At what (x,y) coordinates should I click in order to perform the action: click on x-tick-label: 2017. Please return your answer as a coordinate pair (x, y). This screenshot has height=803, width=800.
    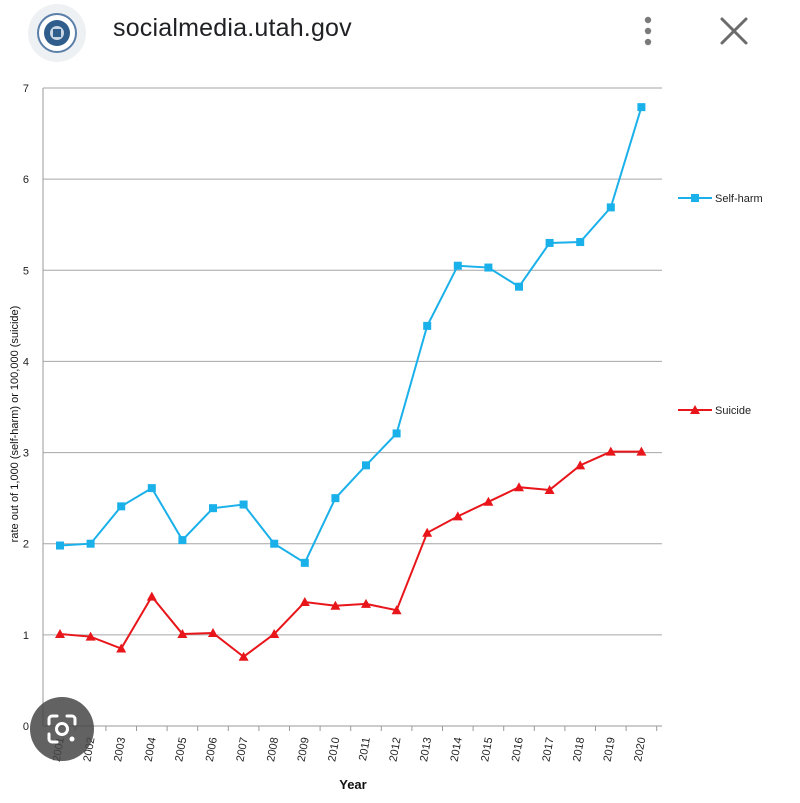
    Looking at the image, I should click on (548, 749).